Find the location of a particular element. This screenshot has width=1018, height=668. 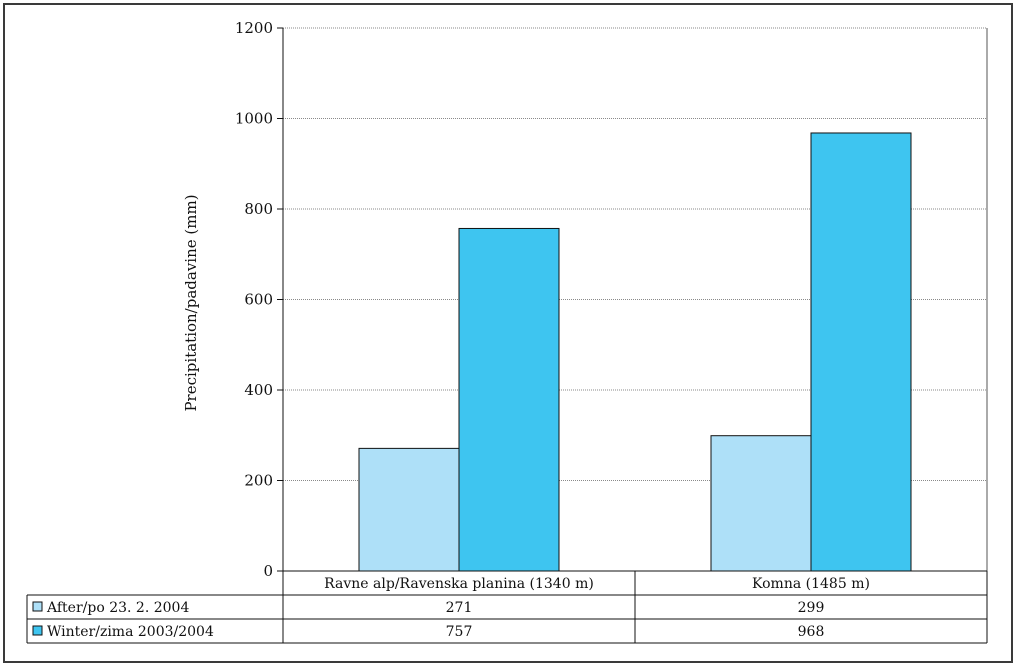

data-table-value: 299 is located at coordinates (811, 608).